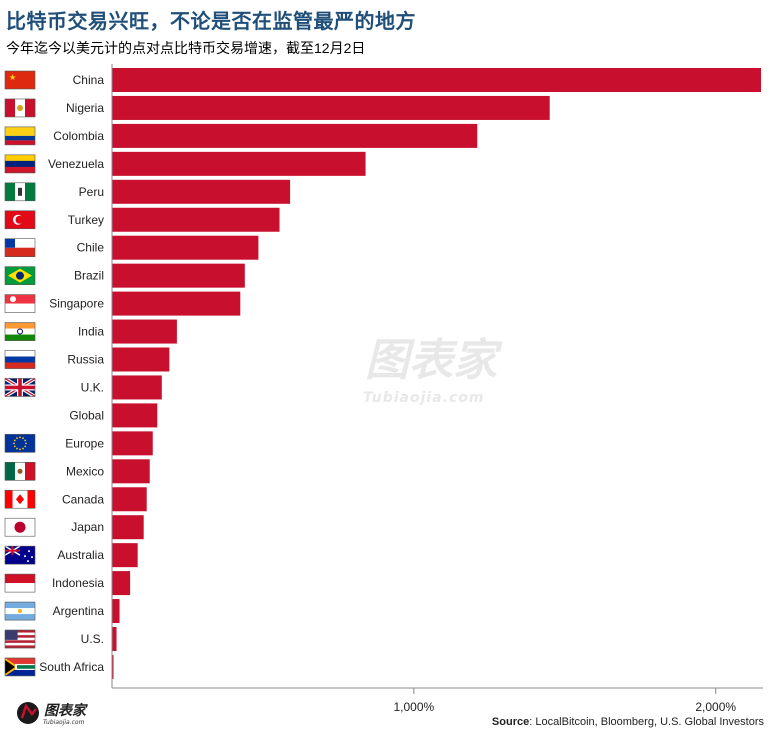 The image size is (770, 734). Describe the element at coordinates (85, 471) in the screenshot. I see `category-label: Mexico` at that location.